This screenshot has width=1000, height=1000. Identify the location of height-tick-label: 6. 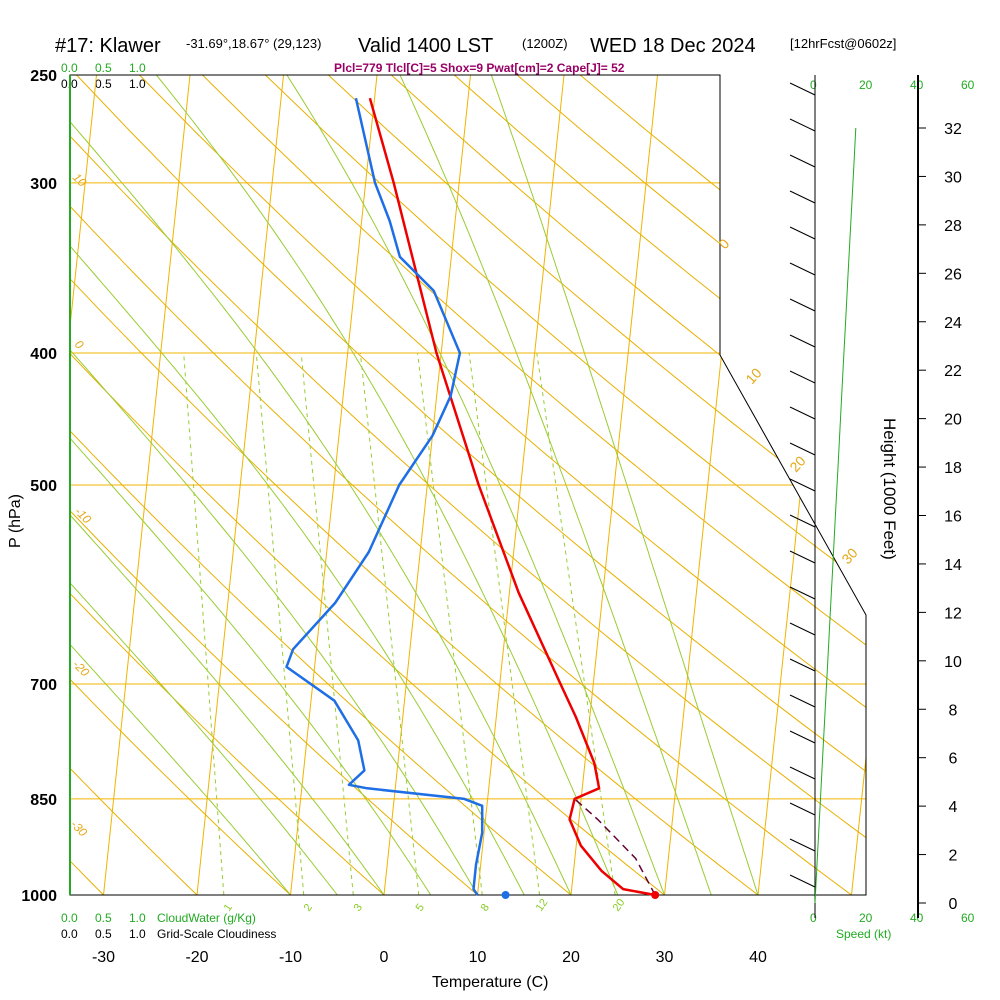
(953, 759).